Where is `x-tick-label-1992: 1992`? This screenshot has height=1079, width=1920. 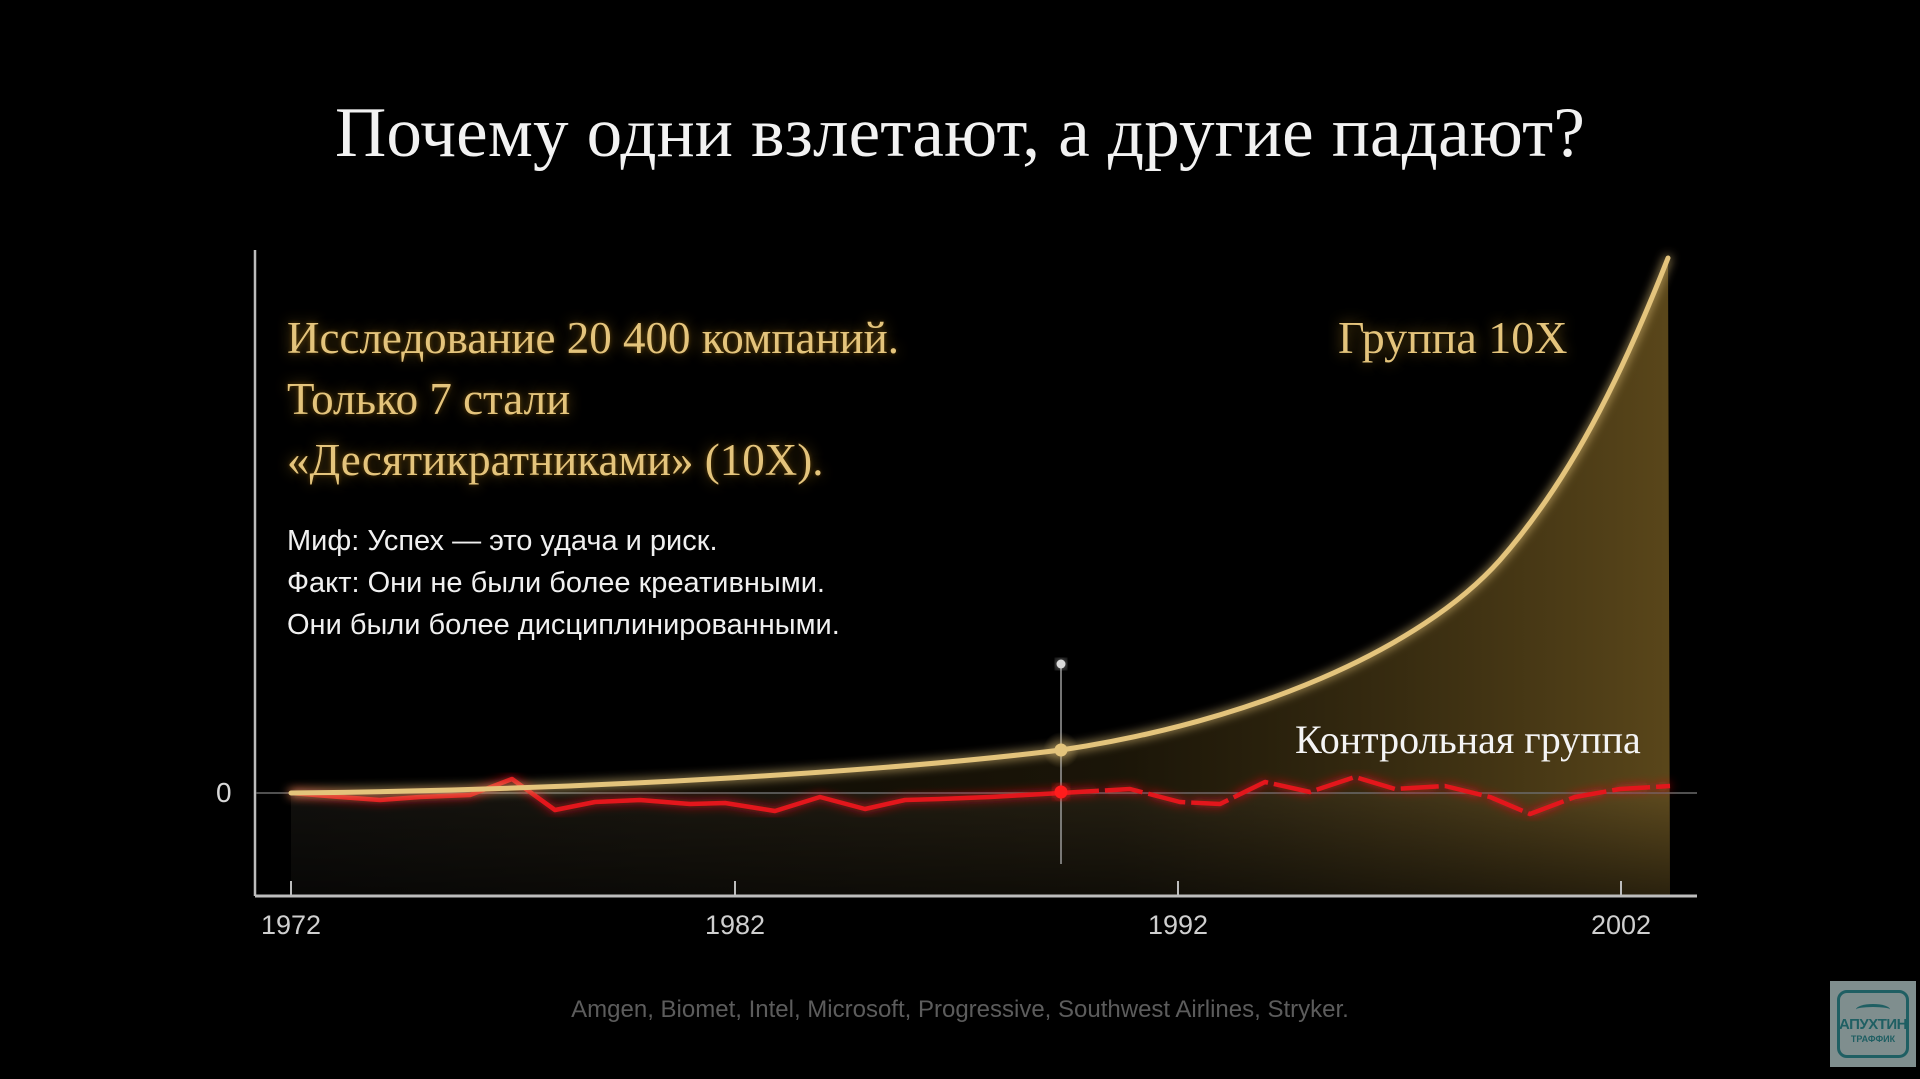
x-tick-label-1992: 1992 is located at coordinates (1178, 925).